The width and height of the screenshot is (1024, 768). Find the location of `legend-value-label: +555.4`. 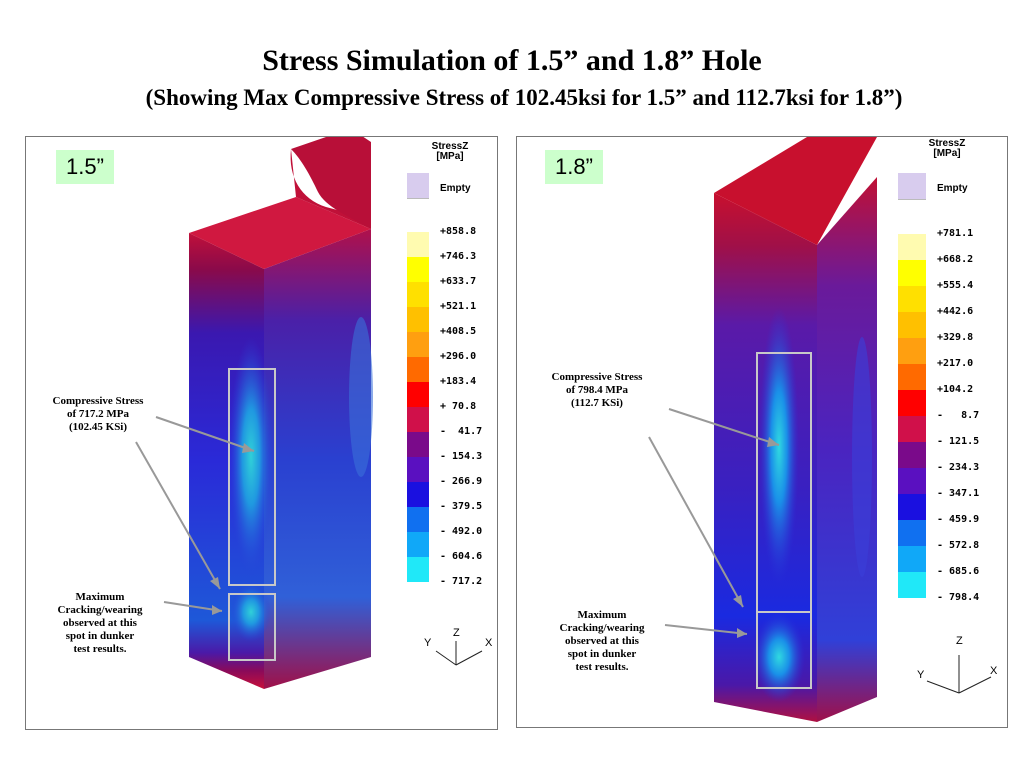

legend-value-label: +555.4 is located at coordinates (955, 285).